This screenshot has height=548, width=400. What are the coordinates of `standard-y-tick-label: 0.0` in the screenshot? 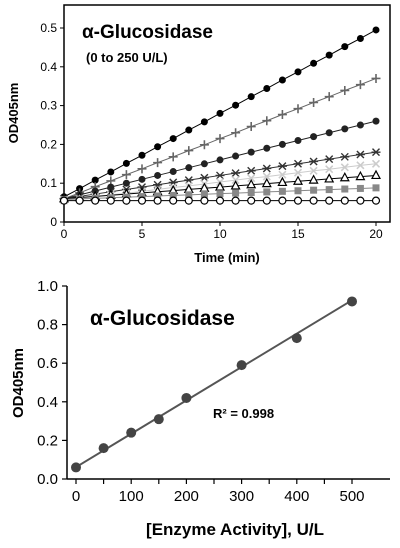 It's located at (47, 479).